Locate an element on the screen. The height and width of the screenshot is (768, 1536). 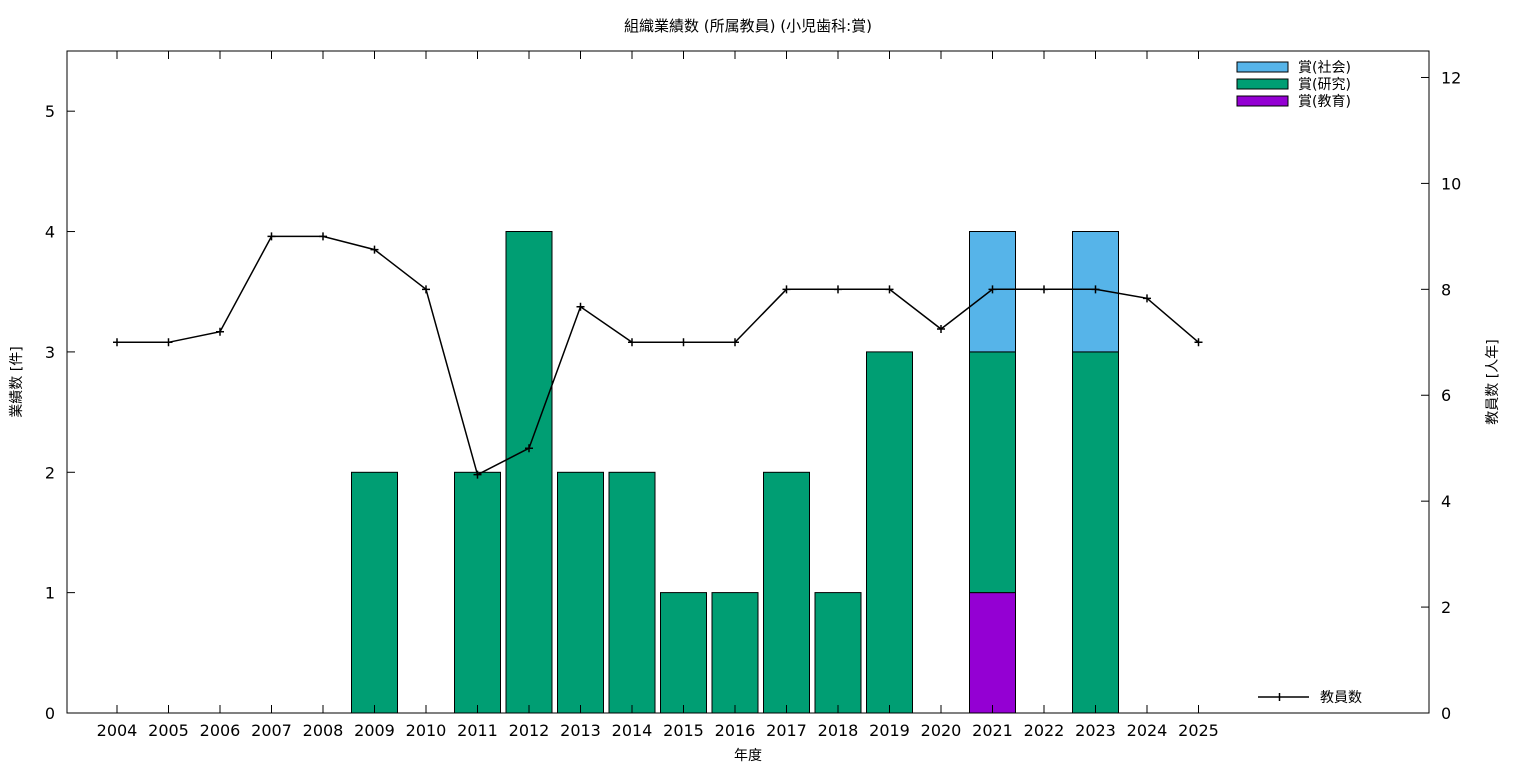
line-point-2024 is located at coordinates (1147, 298).